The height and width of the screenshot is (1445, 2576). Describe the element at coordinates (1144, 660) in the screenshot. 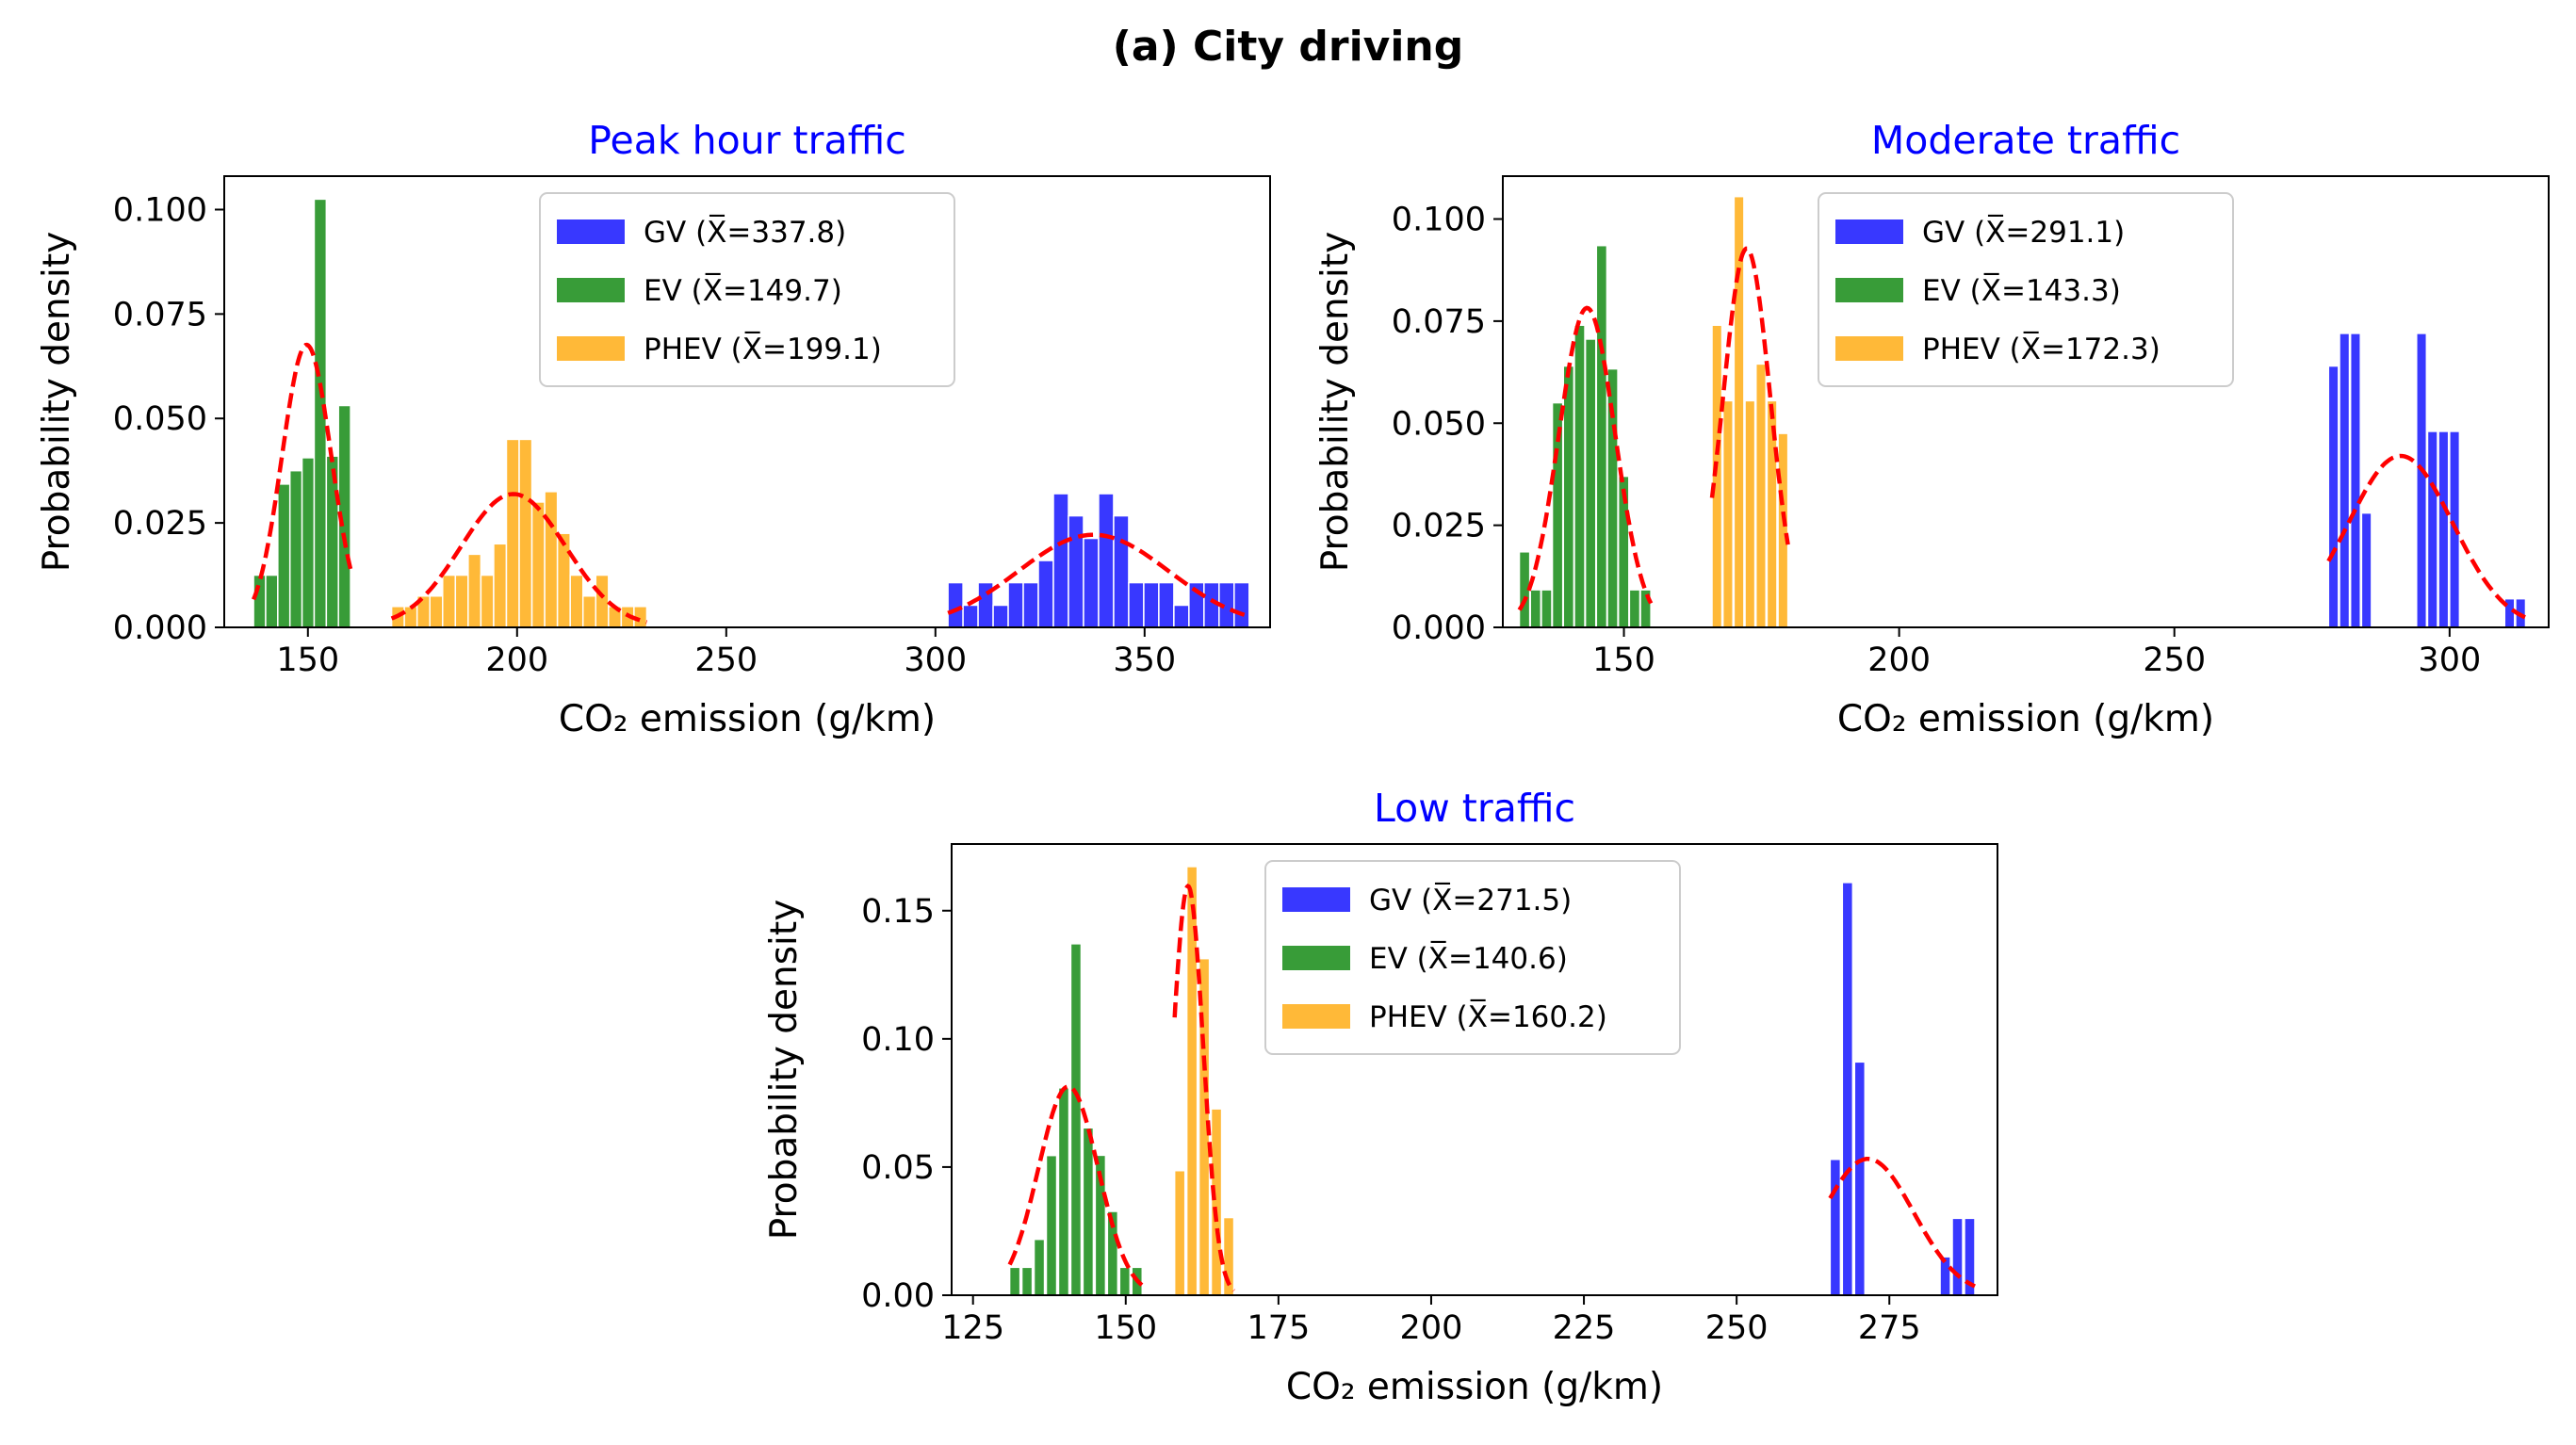

I see `x-tick-label: 350` at that location.